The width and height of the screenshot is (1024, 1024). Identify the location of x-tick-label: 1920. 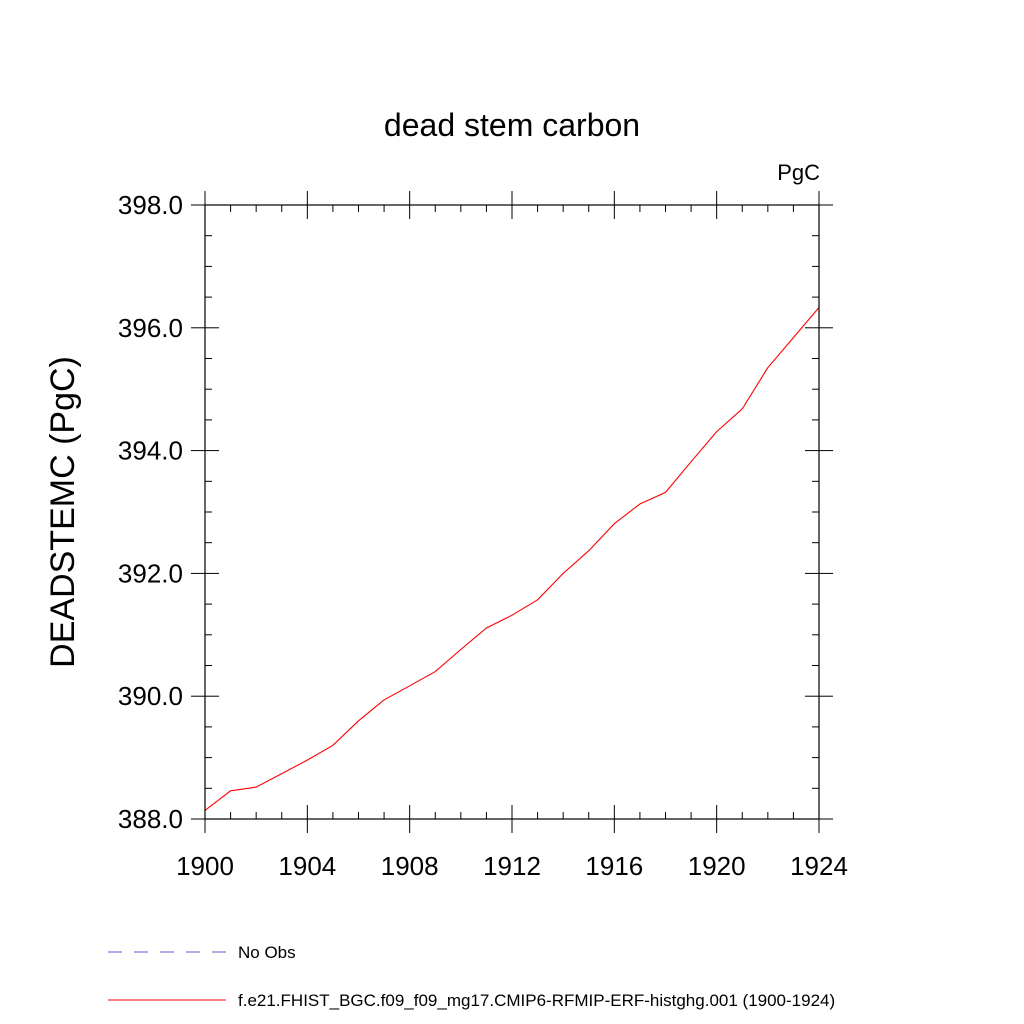
(717, 866).